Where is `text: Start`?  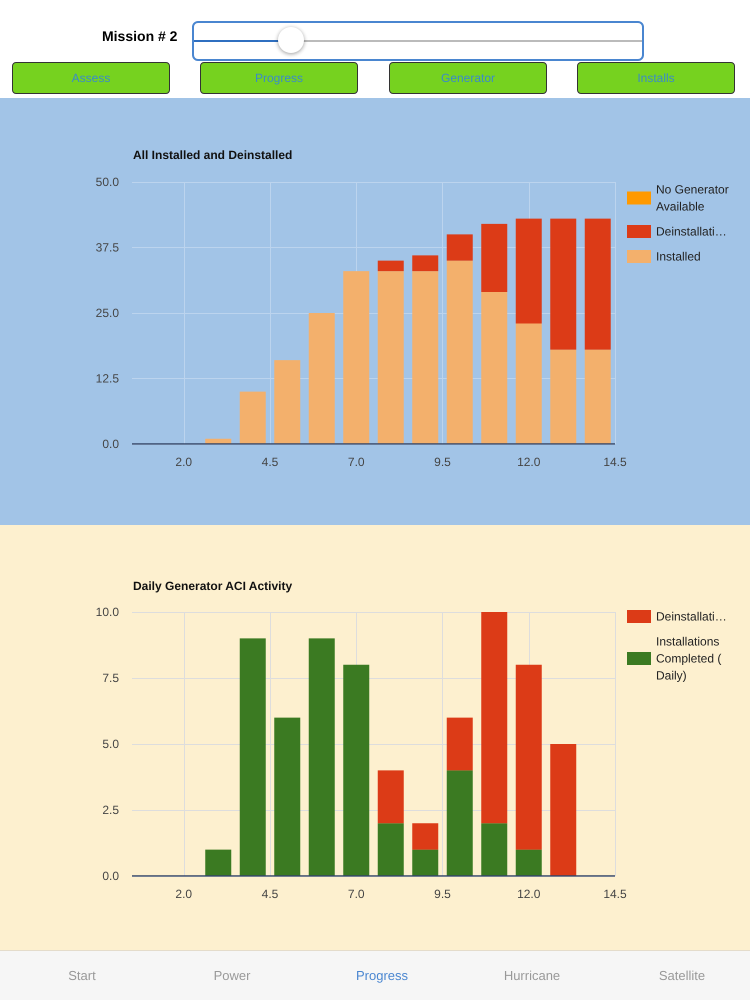
text: Start is located at coordinates (82, 975).